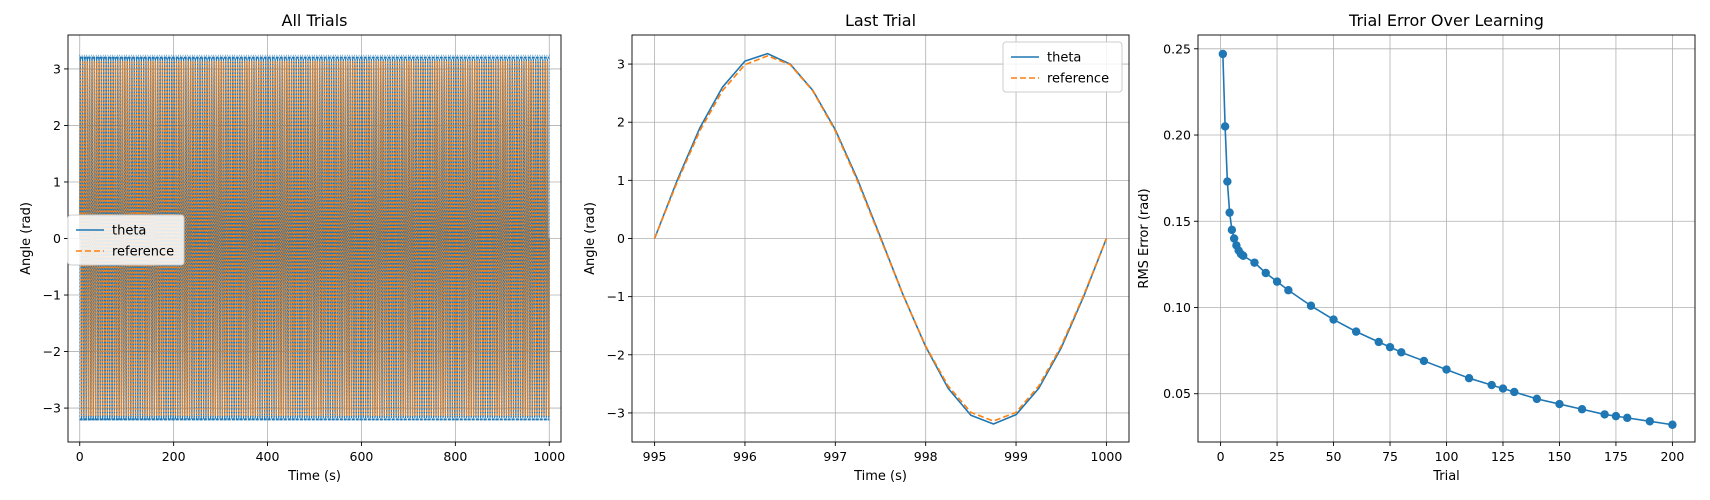  I want to click on x-tick-label: 100, so click(1447, 456).